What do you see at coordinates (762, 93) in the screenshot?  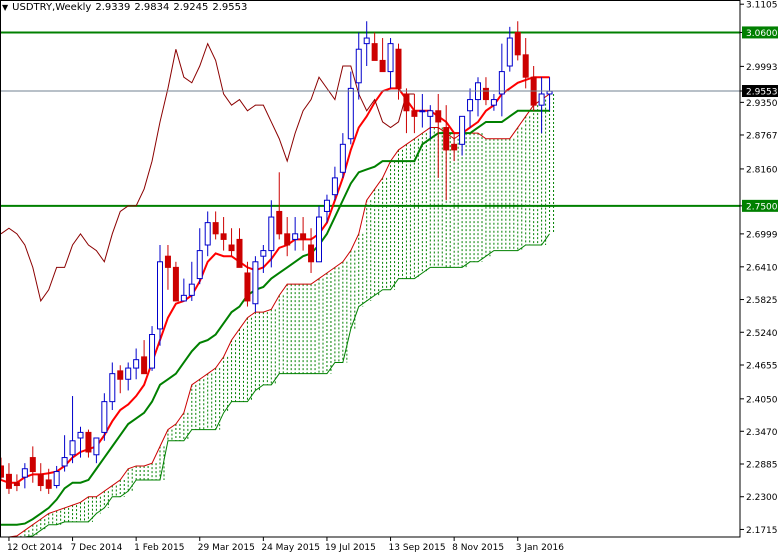 I see `y-tick-label: 2.9553` at bounding box center [762, 93].